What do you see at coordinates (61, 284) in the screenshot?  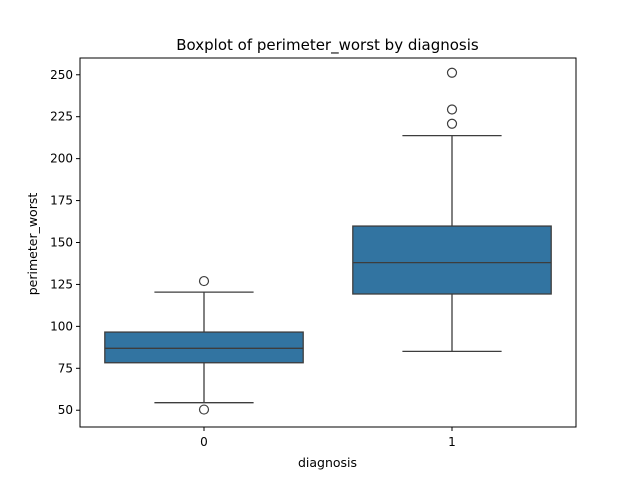 I see `y-tick-label: 125` at bounding box center [61, 284].